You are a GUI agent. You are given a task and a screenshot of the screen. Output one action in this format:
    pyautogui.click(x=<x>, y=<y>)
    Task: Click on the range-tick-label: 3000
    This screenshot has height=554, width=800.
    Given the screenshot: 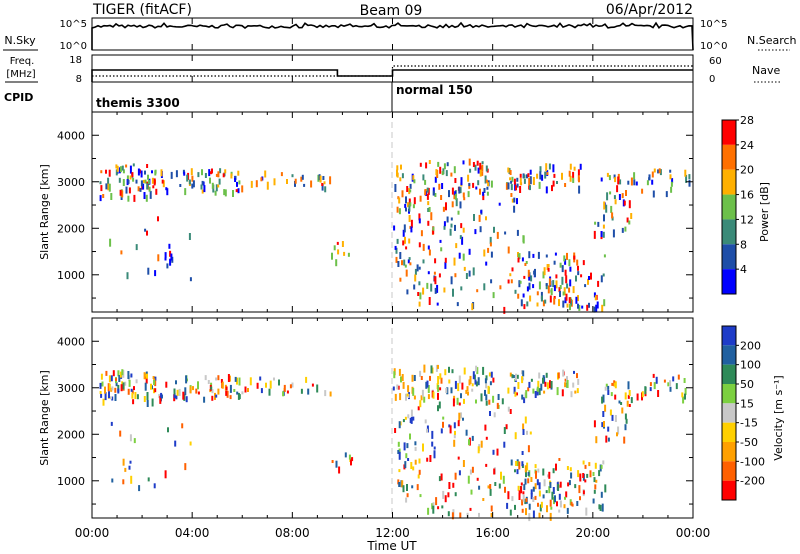 What is the action you would take?
    pyautogui.click(x=71, y=388)
    